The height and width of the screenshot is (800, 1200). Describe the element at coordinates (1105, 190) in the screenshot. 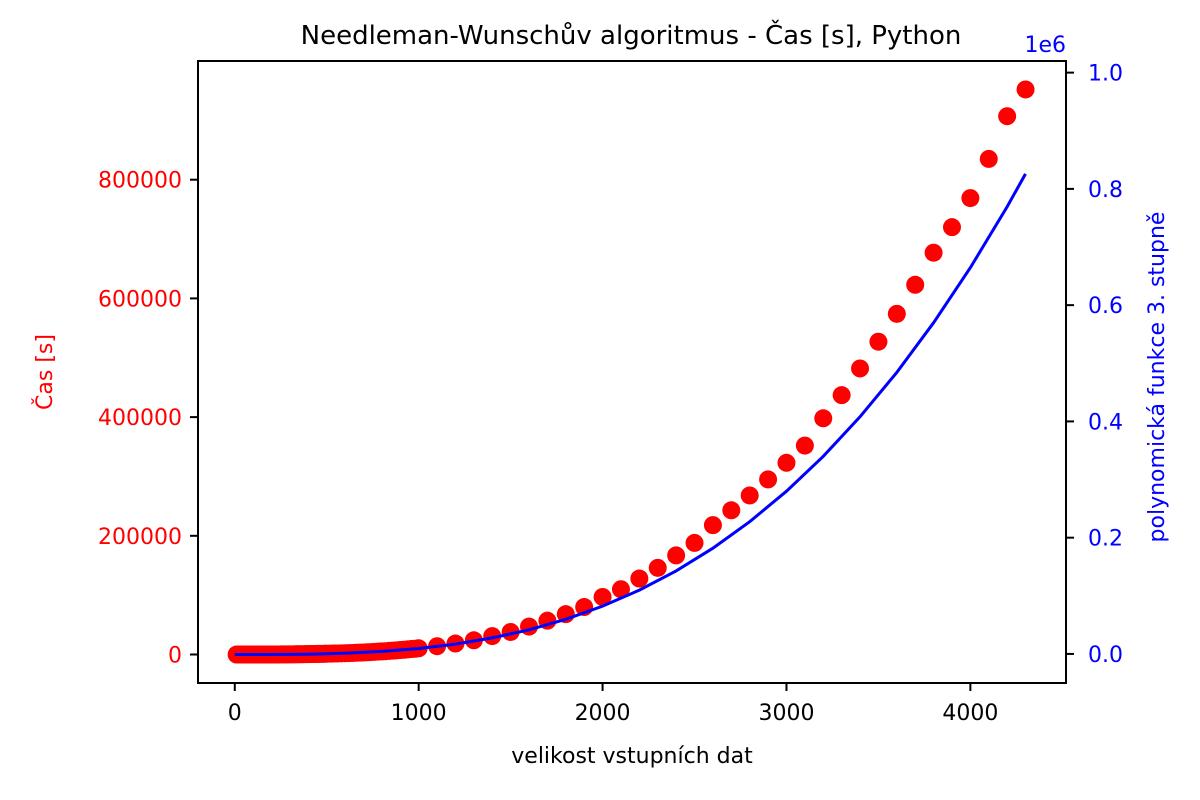

I see `right-y-tick-label: 0.8` at that location.